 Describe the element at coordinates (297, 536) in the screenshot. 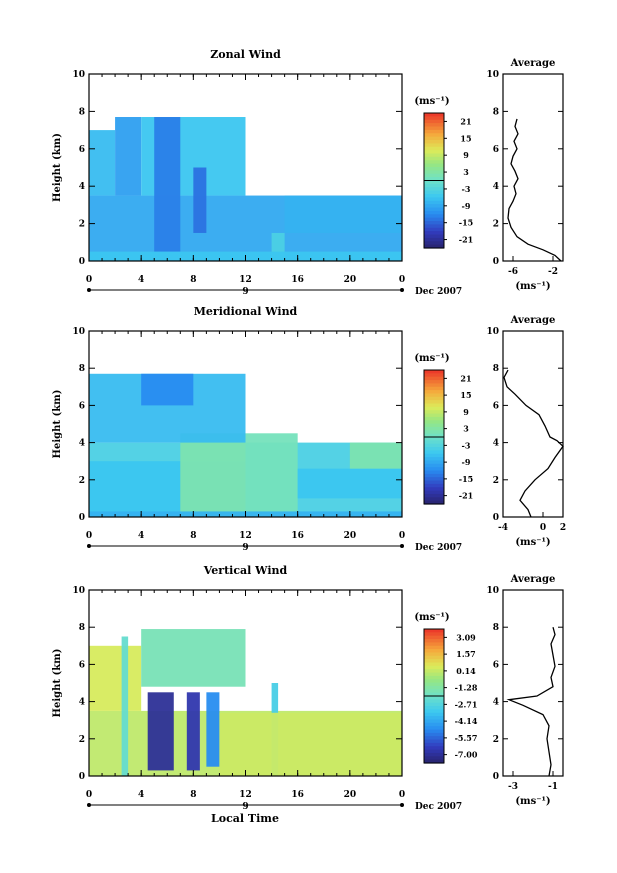

I see `x-tick-label: 16` at that location.